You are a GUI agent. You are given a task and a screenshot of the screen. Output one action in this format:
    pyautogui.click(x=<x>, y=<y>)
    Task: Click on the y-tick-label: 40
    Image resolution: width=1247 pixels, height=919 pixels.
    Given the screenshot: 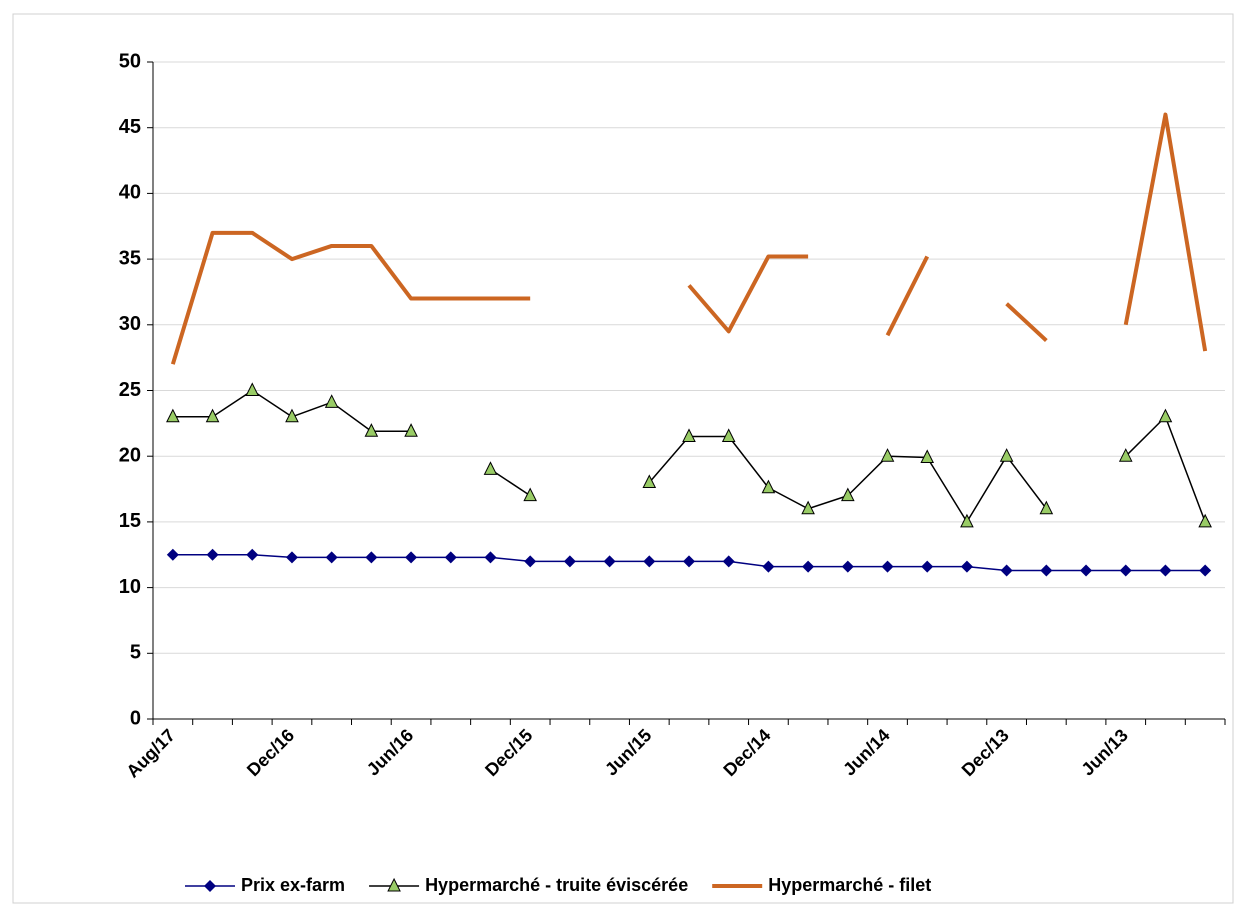 What is the action you would take?
    pyautogui.click(x=130, y=193)
    